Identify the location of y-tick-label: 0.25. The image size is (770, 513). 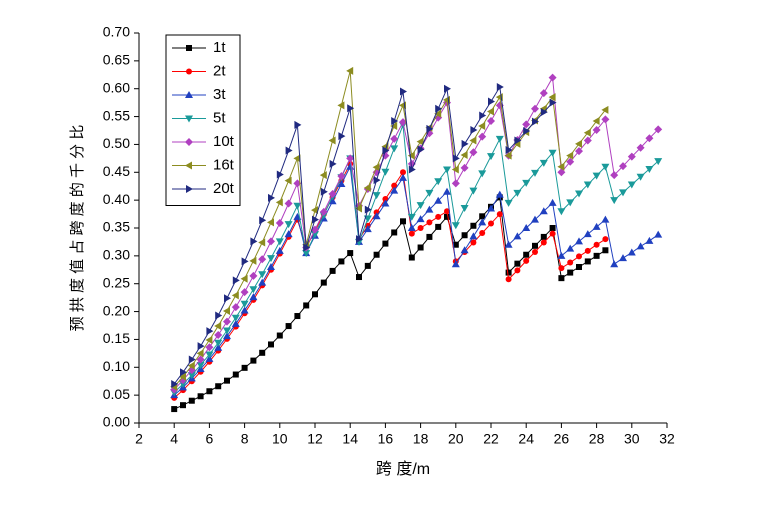
(116, 282).